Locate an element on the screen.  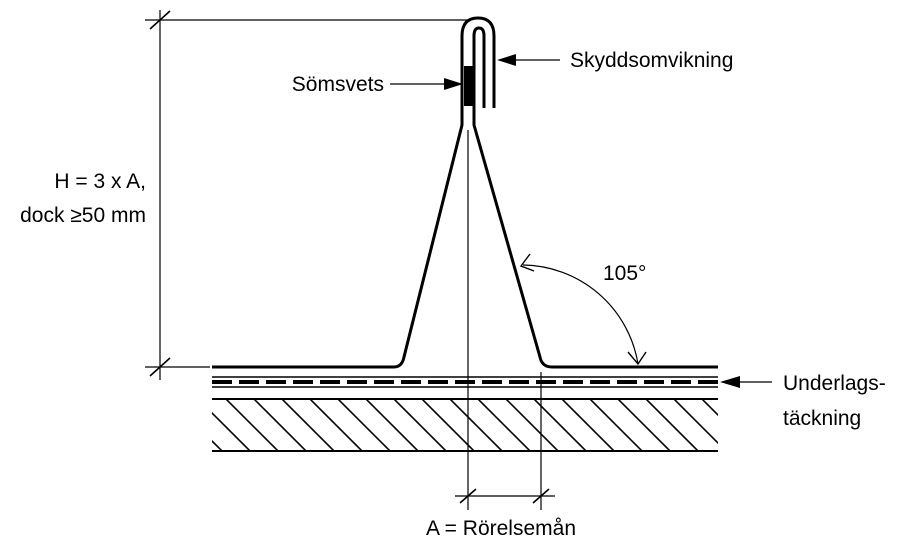
label-movement: A = Rörelsemån is located at coordinates (501, 528).